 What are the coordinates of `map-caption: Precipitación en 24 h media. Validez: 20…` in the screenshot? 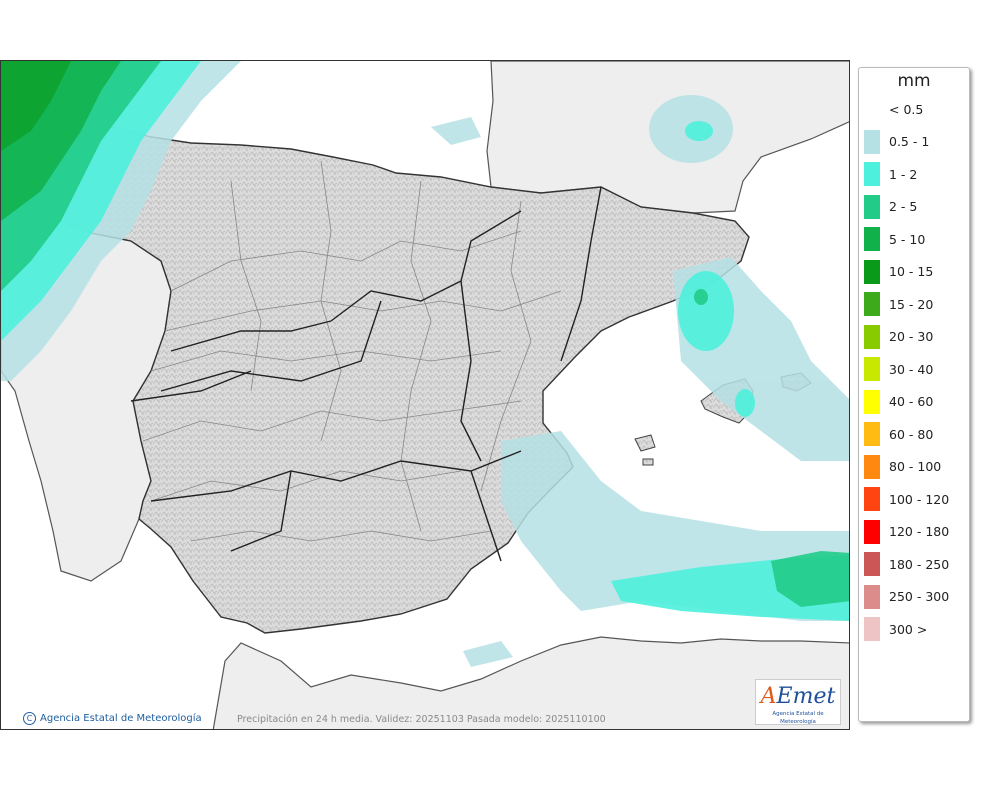 It's located at (421, 719).